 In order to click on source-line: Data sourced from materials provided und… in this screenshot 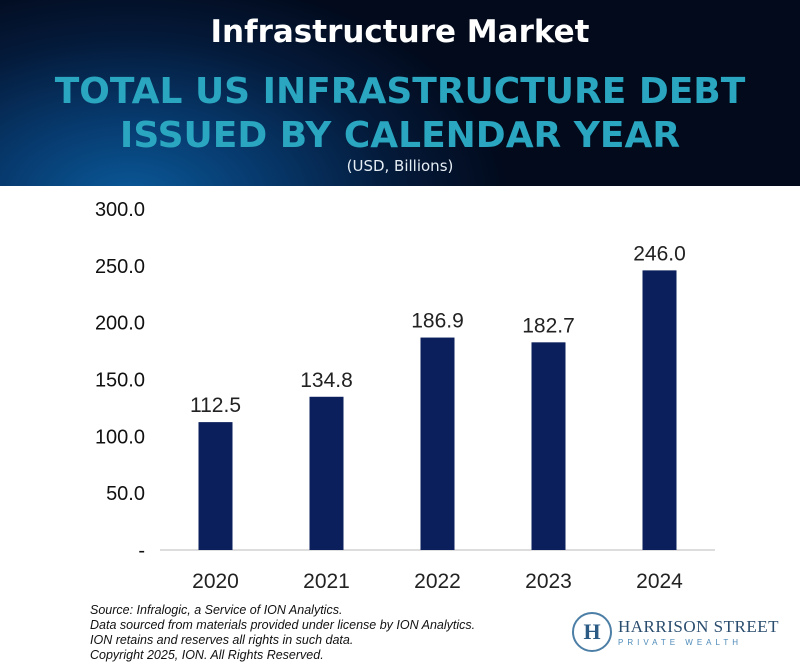, I will do `click(283, 625)`.